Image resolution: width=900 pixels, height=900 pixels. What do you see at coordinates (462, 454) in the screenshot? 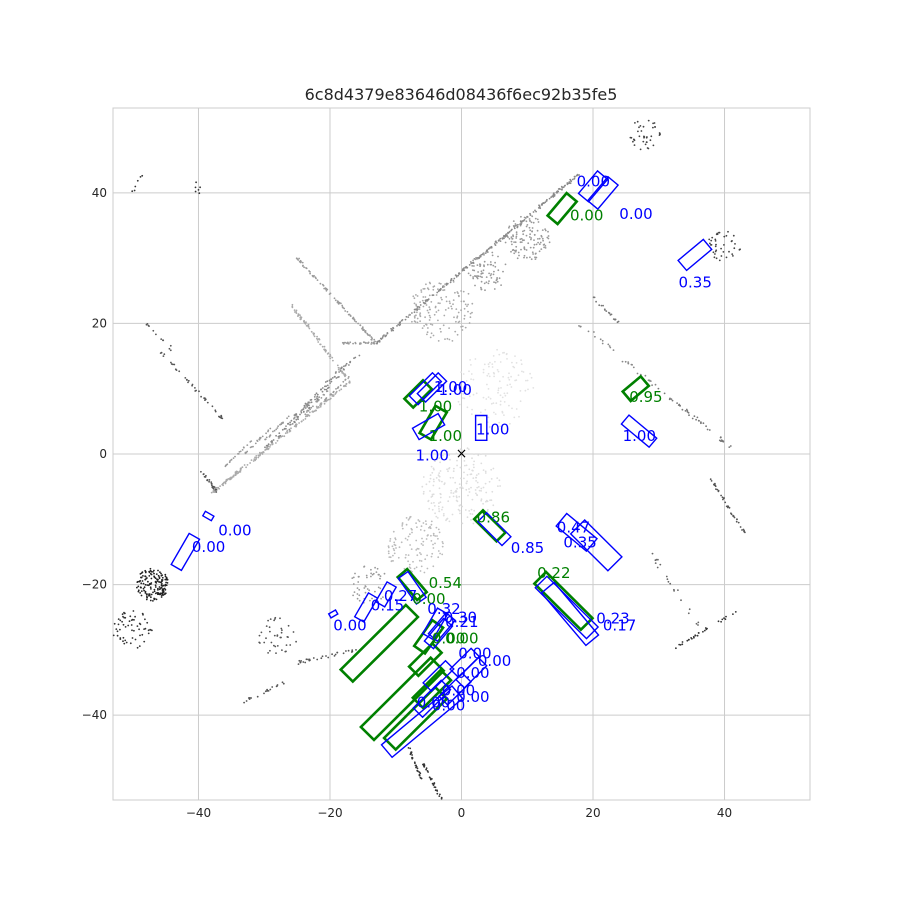
I see `ego-marker: ×` at bounding box center [462, 454].